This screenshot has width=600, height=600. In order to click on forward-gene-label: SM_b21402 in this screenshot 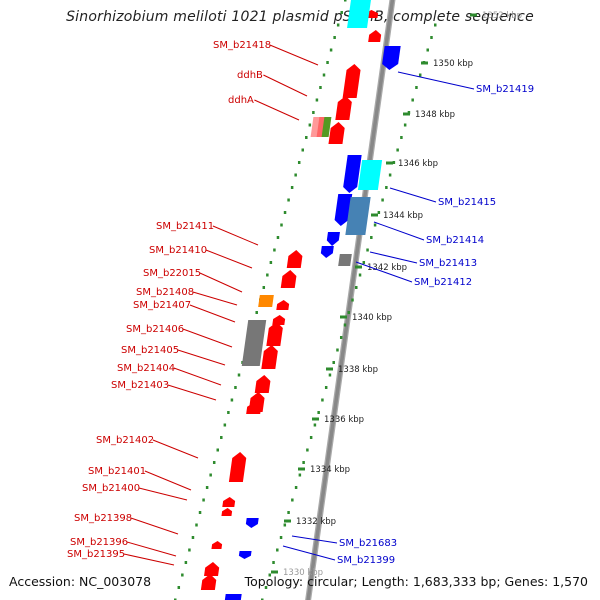, I will do `click(125, 440)`.